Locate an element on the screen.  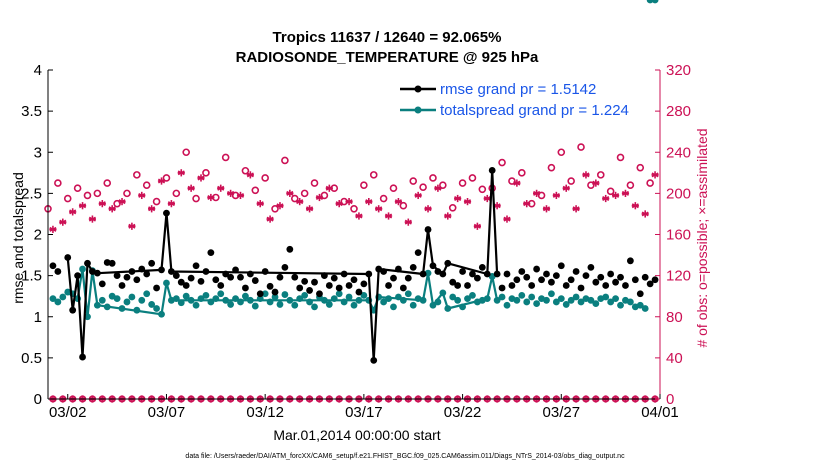
legend-label-totalspread: totalspread grand pr = 1.224 is located at coordinates (534, 110).